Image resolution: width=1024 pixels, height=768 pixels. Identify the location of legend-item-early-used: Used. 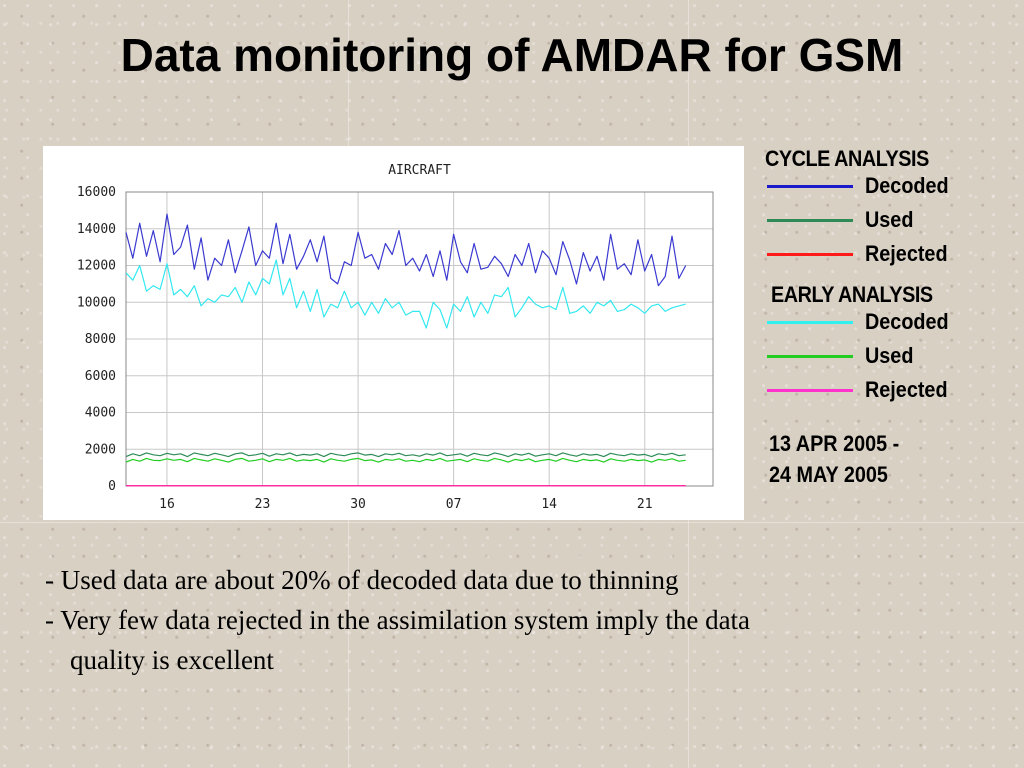
(882, 357).